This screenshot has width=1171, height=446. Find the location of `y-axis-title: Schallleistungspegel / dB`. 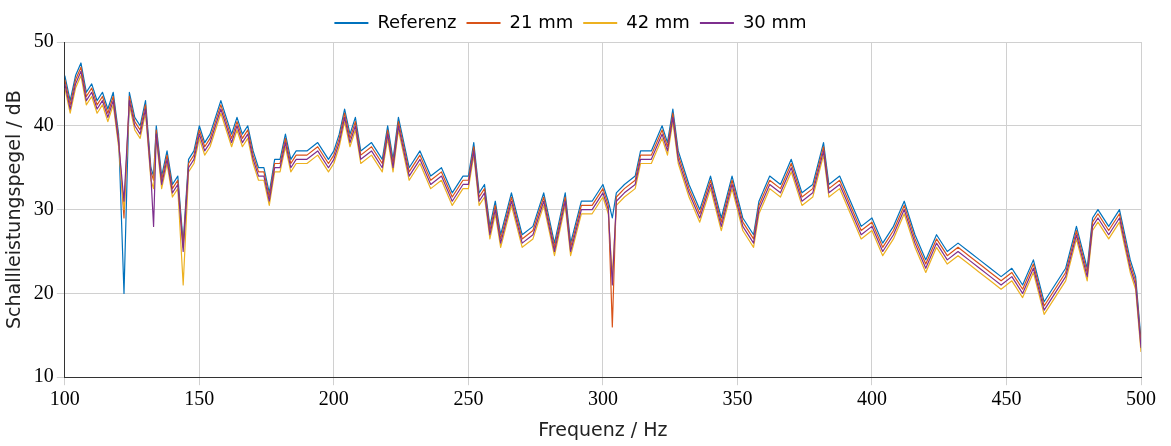

y-axis-title: Schallleistungspegel / dB is located at coordinates (13, 209).